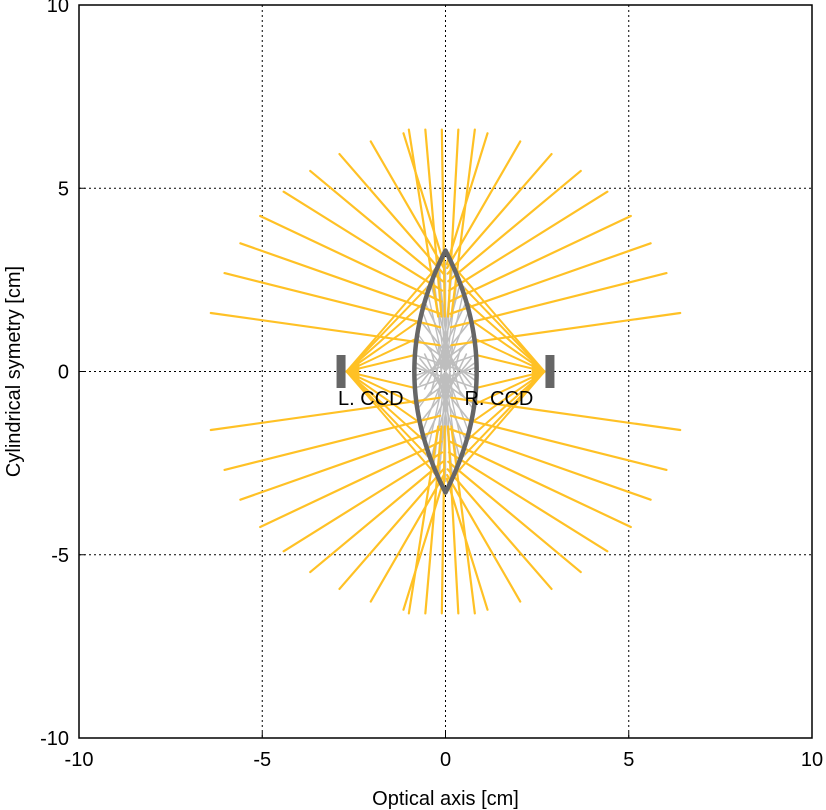 The width and height of the screenshot is (826, 810). I want to click on x-axis-label: Optical axis [cm], so click(445, 799).